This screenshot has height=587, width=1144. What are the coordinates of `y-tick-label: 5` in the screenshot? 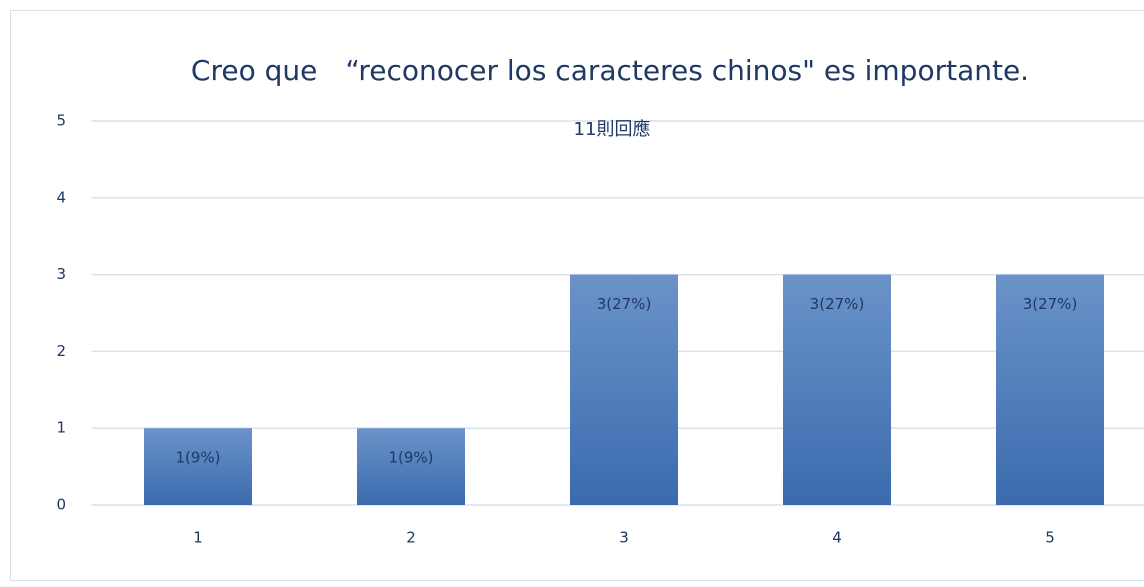 It's located at (61, 121).